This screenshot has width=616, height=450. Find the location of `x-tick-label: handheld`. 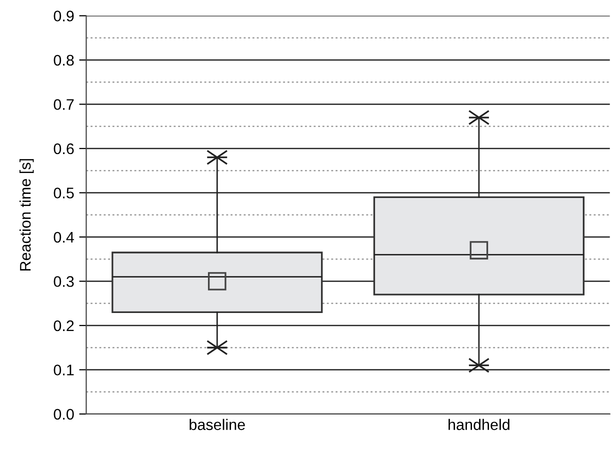

x-tick-label: handheld is located at coordinates (479, 424).